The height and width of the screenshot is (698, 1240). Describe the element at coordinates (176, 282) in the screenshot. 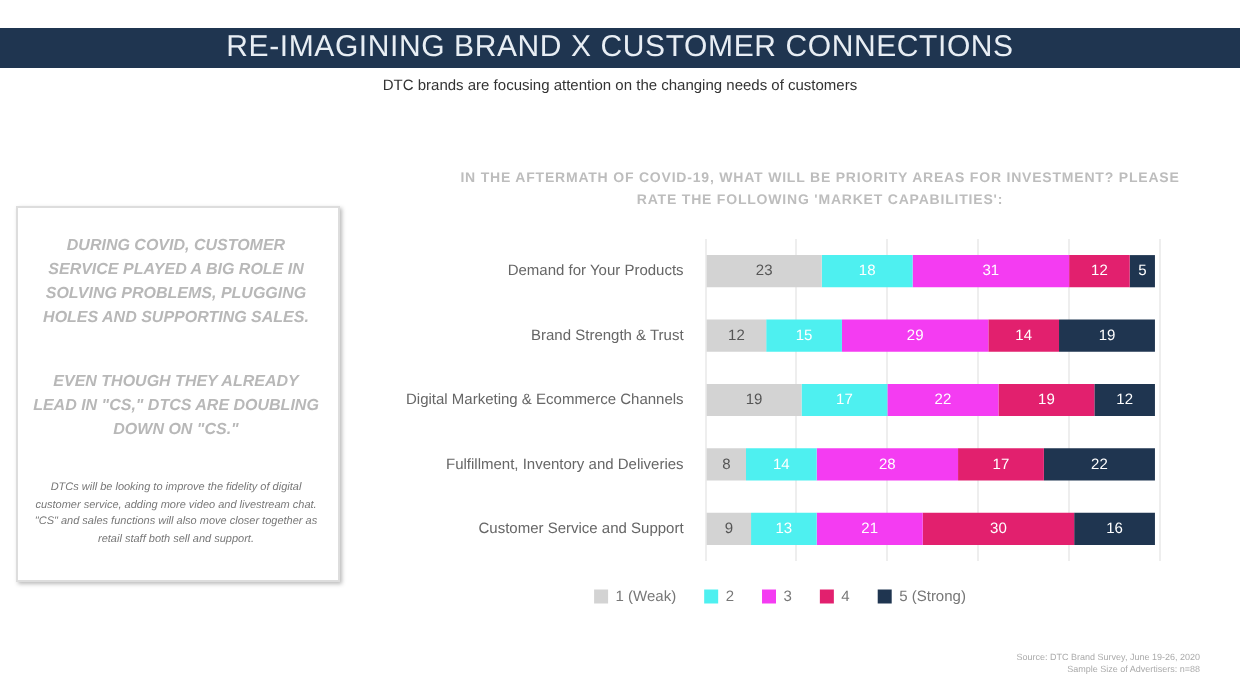

I see `text: DURING COVID, CUSTOMER SERVICE PLAYED A BIG ROLE IN SOLVING PROBLEMS, PLUGGING HOLES AND SUPPORTING SALES.` at that location.